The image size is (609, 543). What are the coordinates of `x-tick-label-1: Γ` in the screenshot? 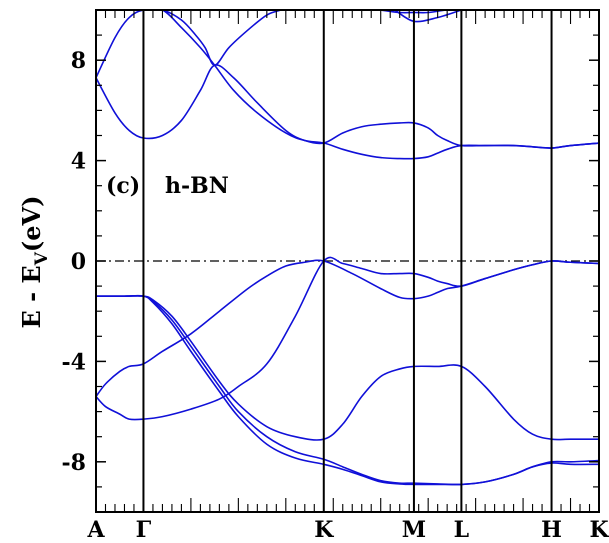 It's located at (144, 530).